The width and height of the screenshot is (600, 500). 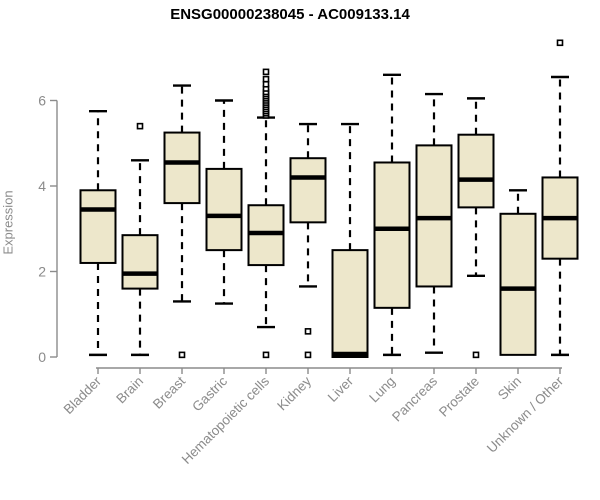 What do you see at coordinates (42, 101) in the screenshot?
I see `y-tick-label: 6` at bounding box center [42, 101].